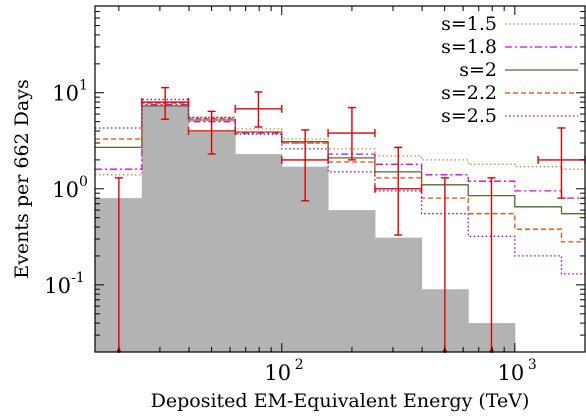 Image resolution: width=586 pixels, height=416 pixels. What do you see at coordinates (299, 365) in the screenshot?
I see `x-tick-label-exponent: 2` at bounding box center [299, 365].